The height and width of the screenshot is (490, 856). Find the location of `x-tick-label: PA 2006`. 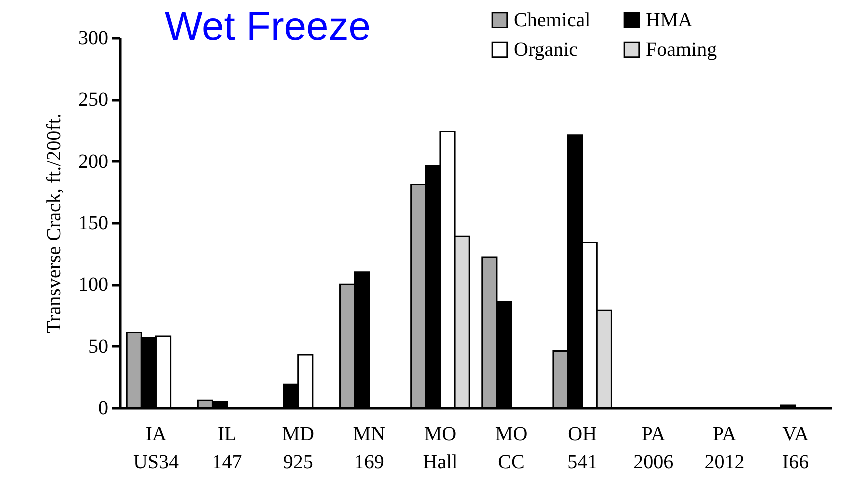

x-tick-label: PA 2006 is located at coordinates (654, 449).